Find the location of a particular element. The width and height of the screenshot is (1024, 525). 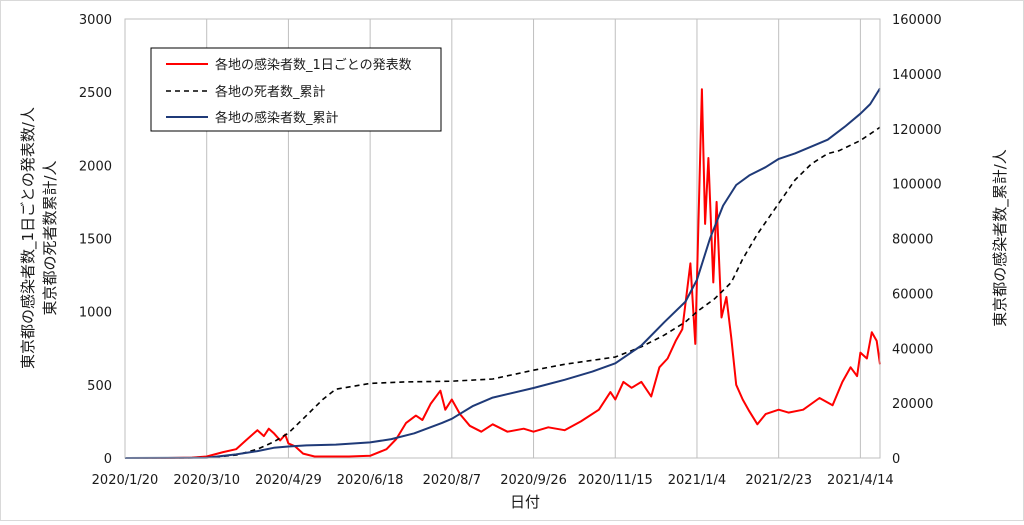

right-tick-label: 140000 is located at coordinates (917, 75).